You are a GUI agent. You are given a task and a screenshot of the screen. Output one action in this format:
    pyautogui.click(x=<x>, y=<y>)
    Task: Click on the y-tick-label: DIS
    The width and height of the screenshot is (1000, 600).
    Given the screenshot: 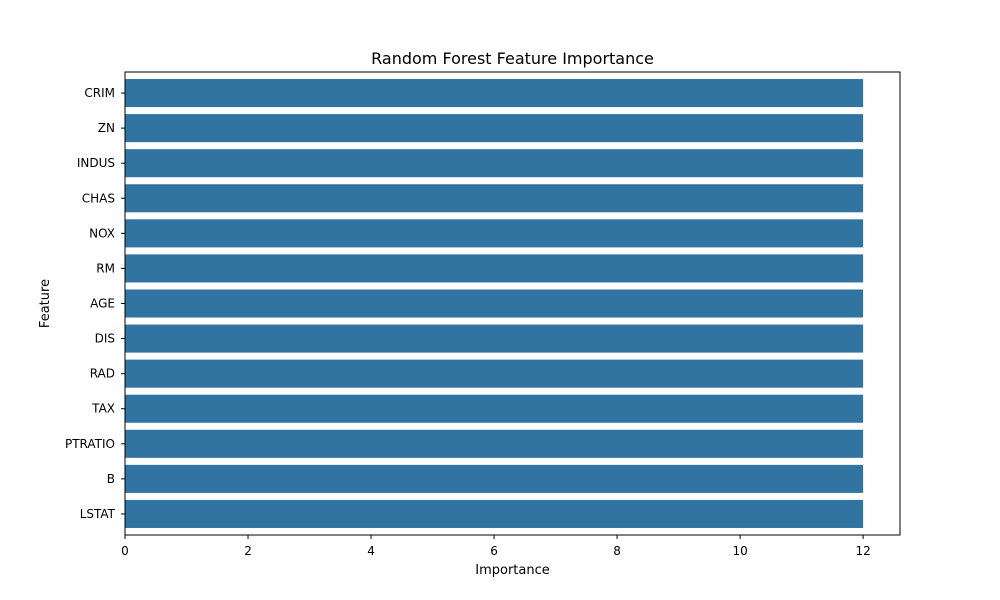 What is the action you would take?
    pyautogui.click(x=105, y=339)
    